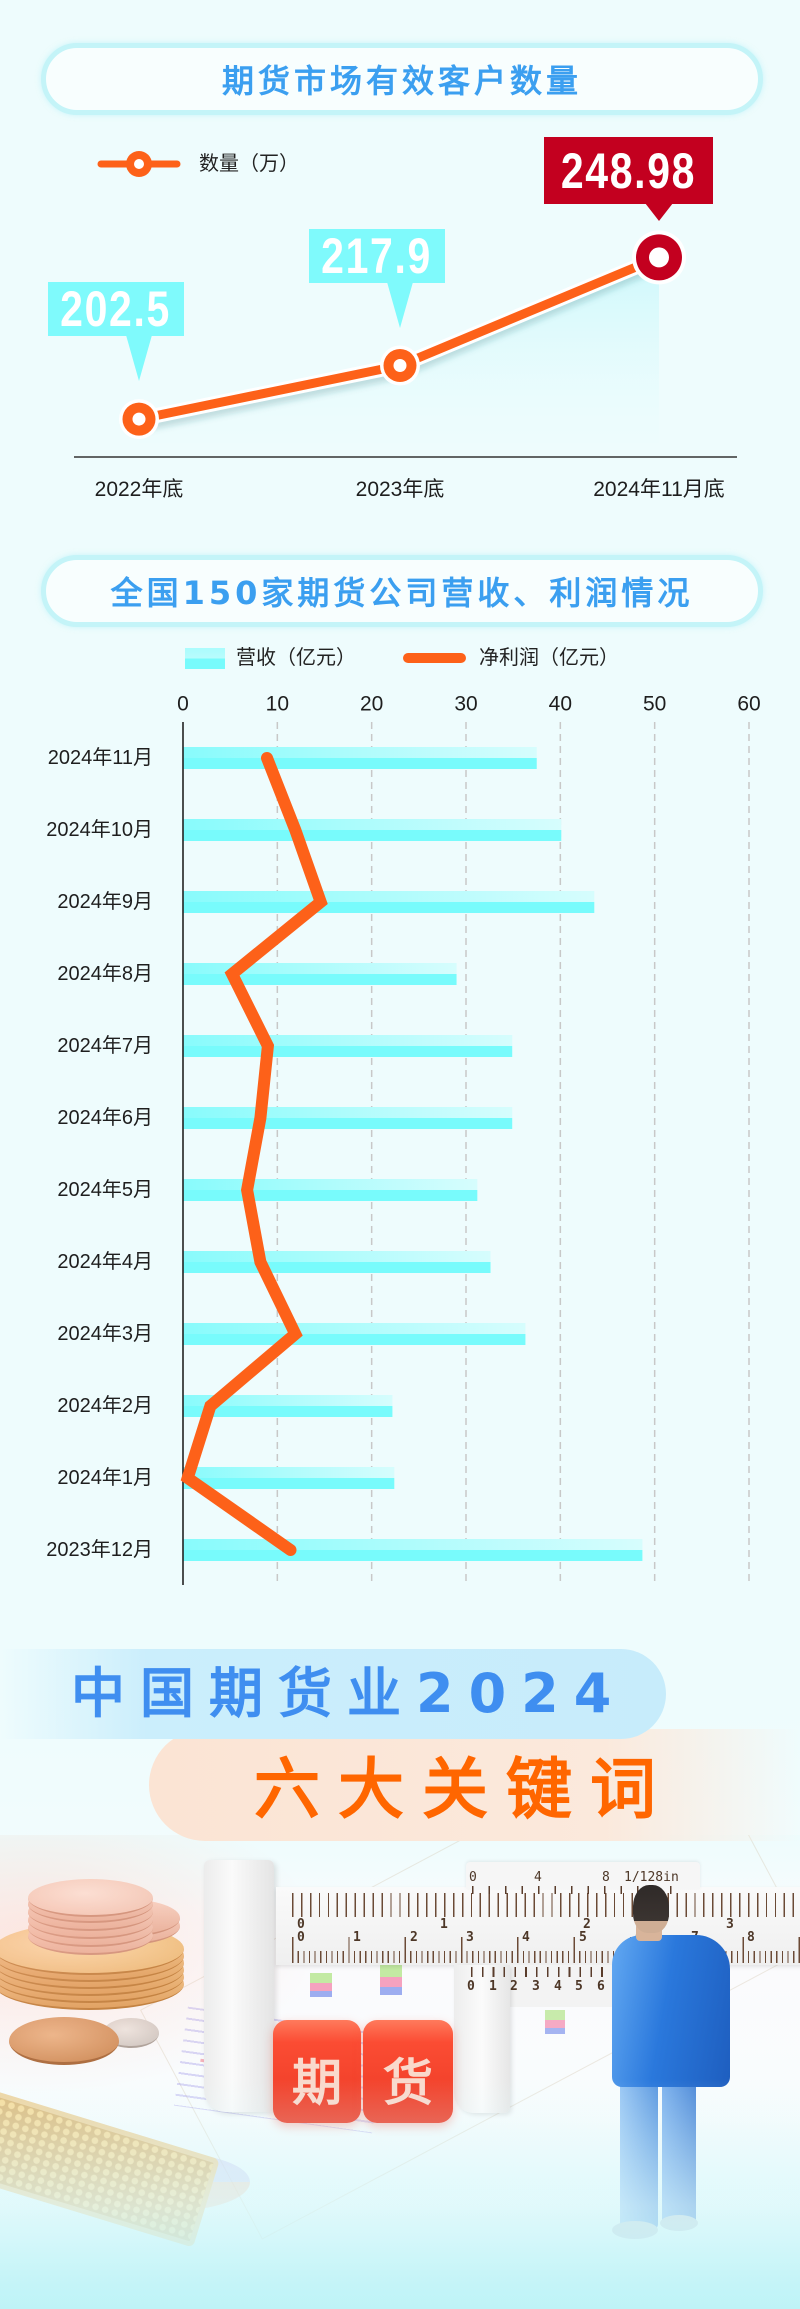  Describe the element at coordinates (606, 1877) in the screenshot. I see `vernier-top-label: 8` at that location.